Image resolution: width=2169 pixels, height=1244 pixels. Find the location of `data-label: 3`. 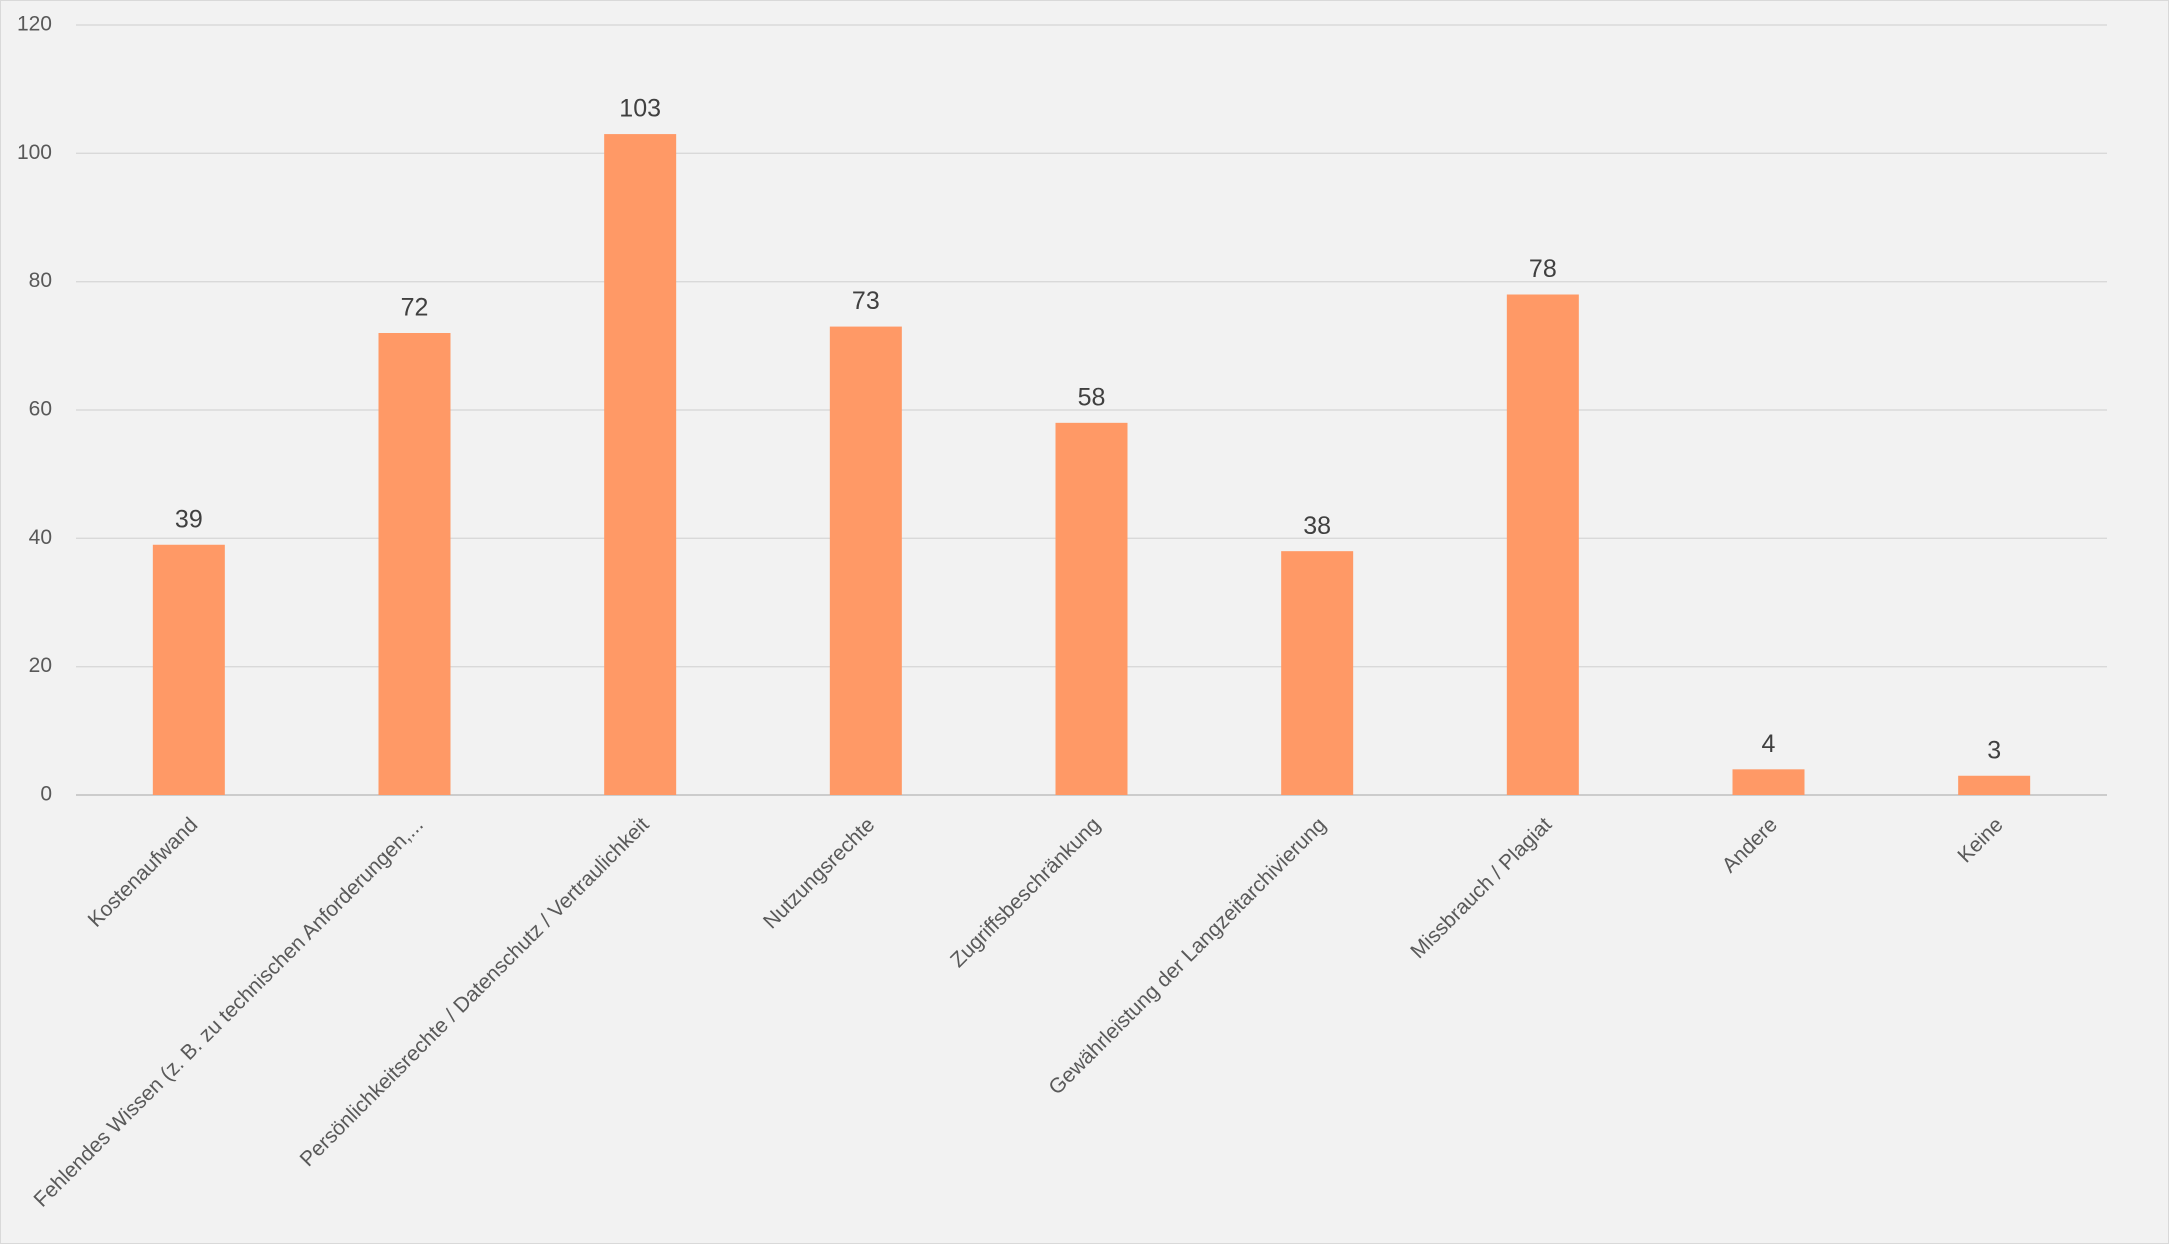

data-label: 3 is located at coordinates (1994, 750).